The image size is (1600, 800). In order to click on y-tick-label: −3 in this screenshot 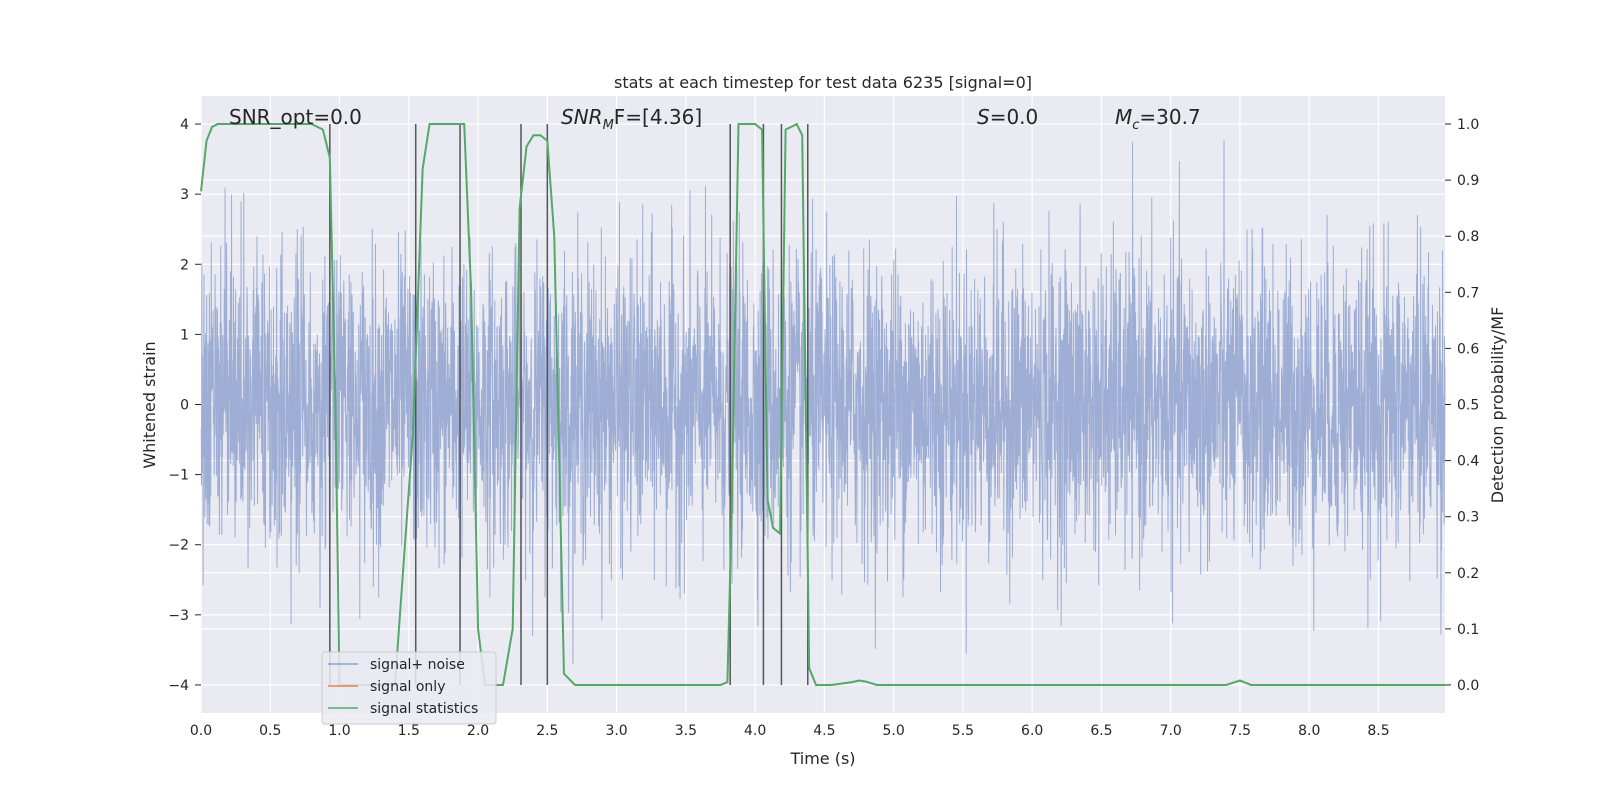, I will do `click(178, 616)`.